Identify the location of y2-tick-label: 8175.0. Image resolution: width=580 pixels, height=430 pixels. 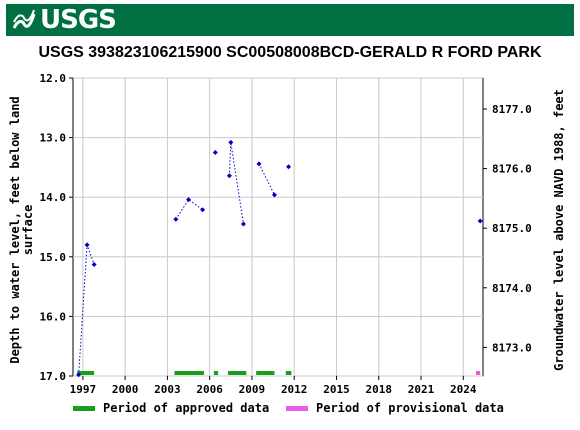
(512, 228).